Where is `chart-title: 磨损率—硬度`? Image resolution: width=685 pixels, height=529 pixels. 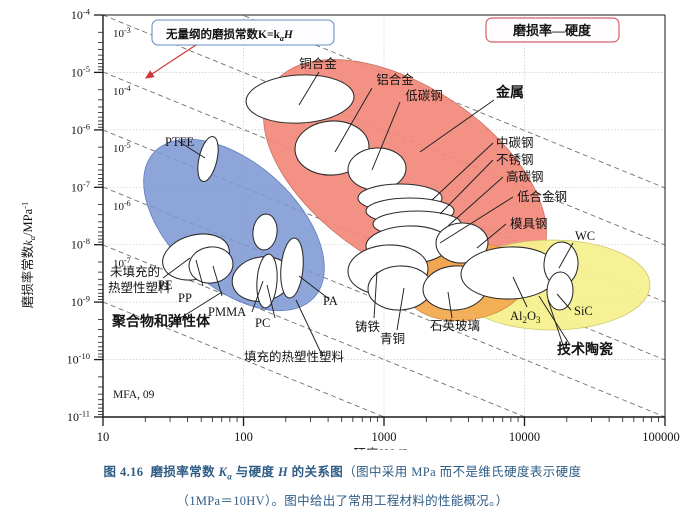
chart-title: 磨损率—硬度 is located at coordinates (552, 30).